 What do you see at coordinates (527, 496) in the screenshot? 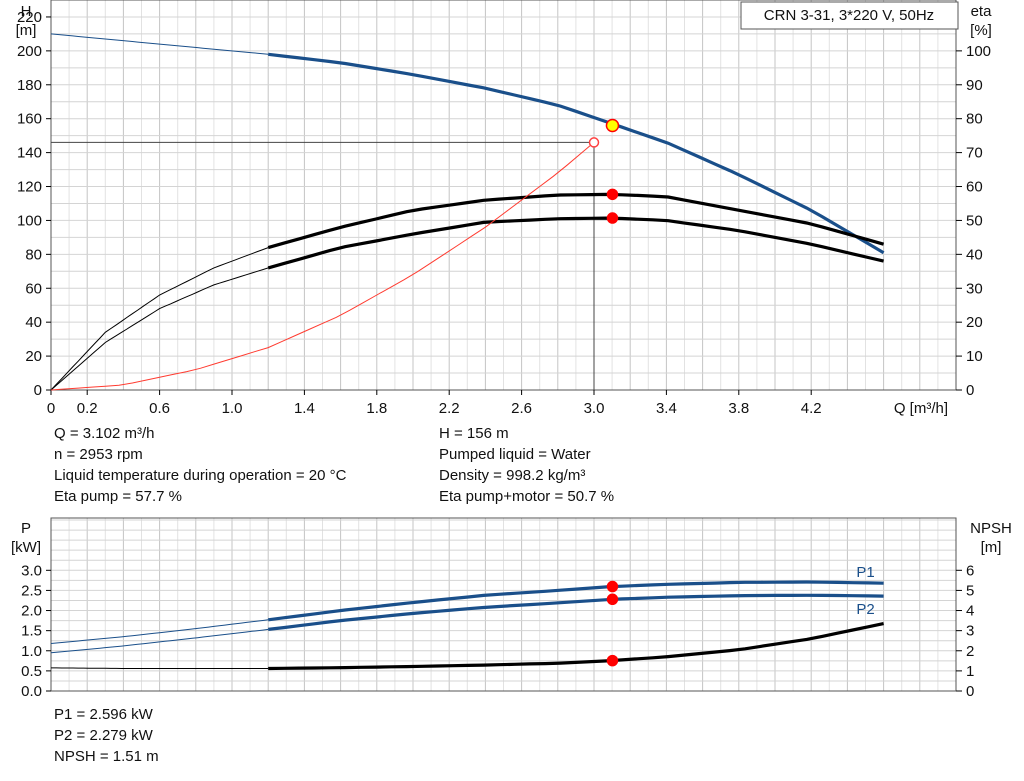
I see `info-eta-pump-motor: Eta pump+motor = 50.7 %` at bounding box center [527, 496].